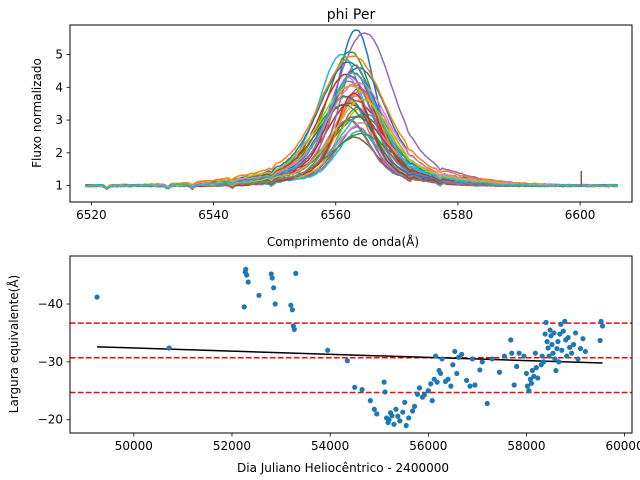 The image size is (640, 480). Describe the element at coordinates (54, 362) in the screenshot. I see `ew-y-ticks: −40 −30 −20` at that location.